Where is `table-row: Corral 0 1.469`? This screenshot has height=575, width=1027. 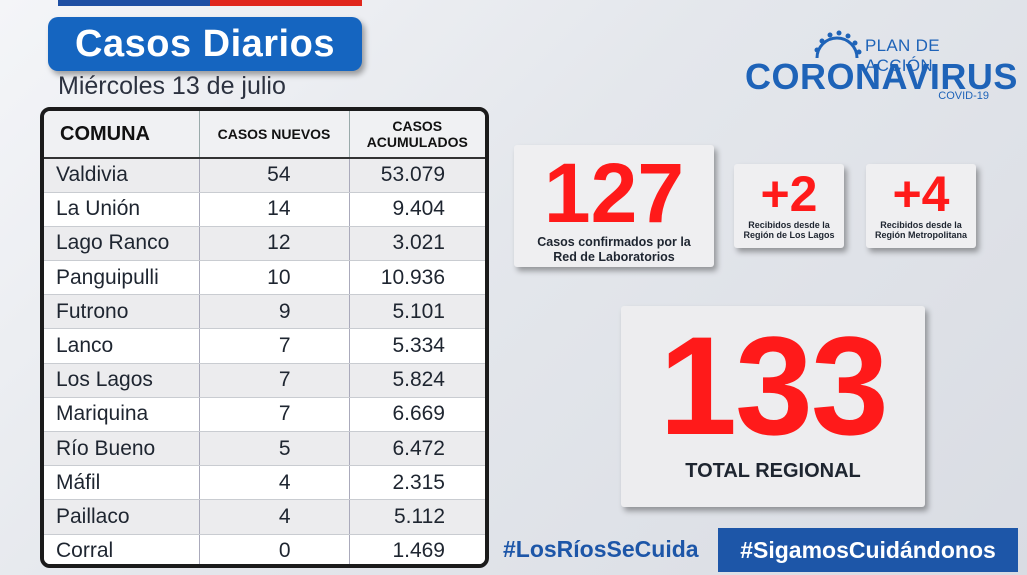 table-row: Corral 0 1.469 is located at coordinates (264, 549).